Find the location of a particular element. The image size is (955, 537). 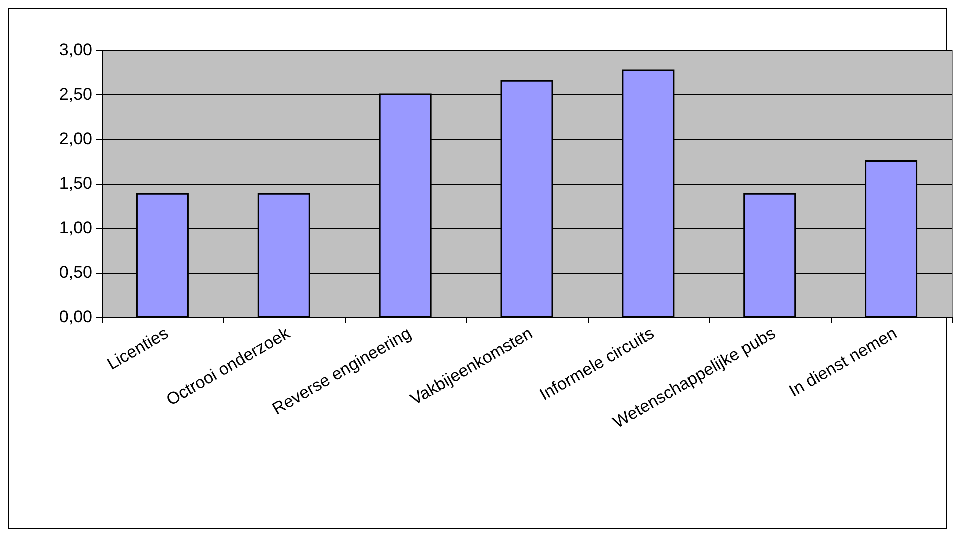

y-tick-label: 1,00 is located at coordinates (75, 228).